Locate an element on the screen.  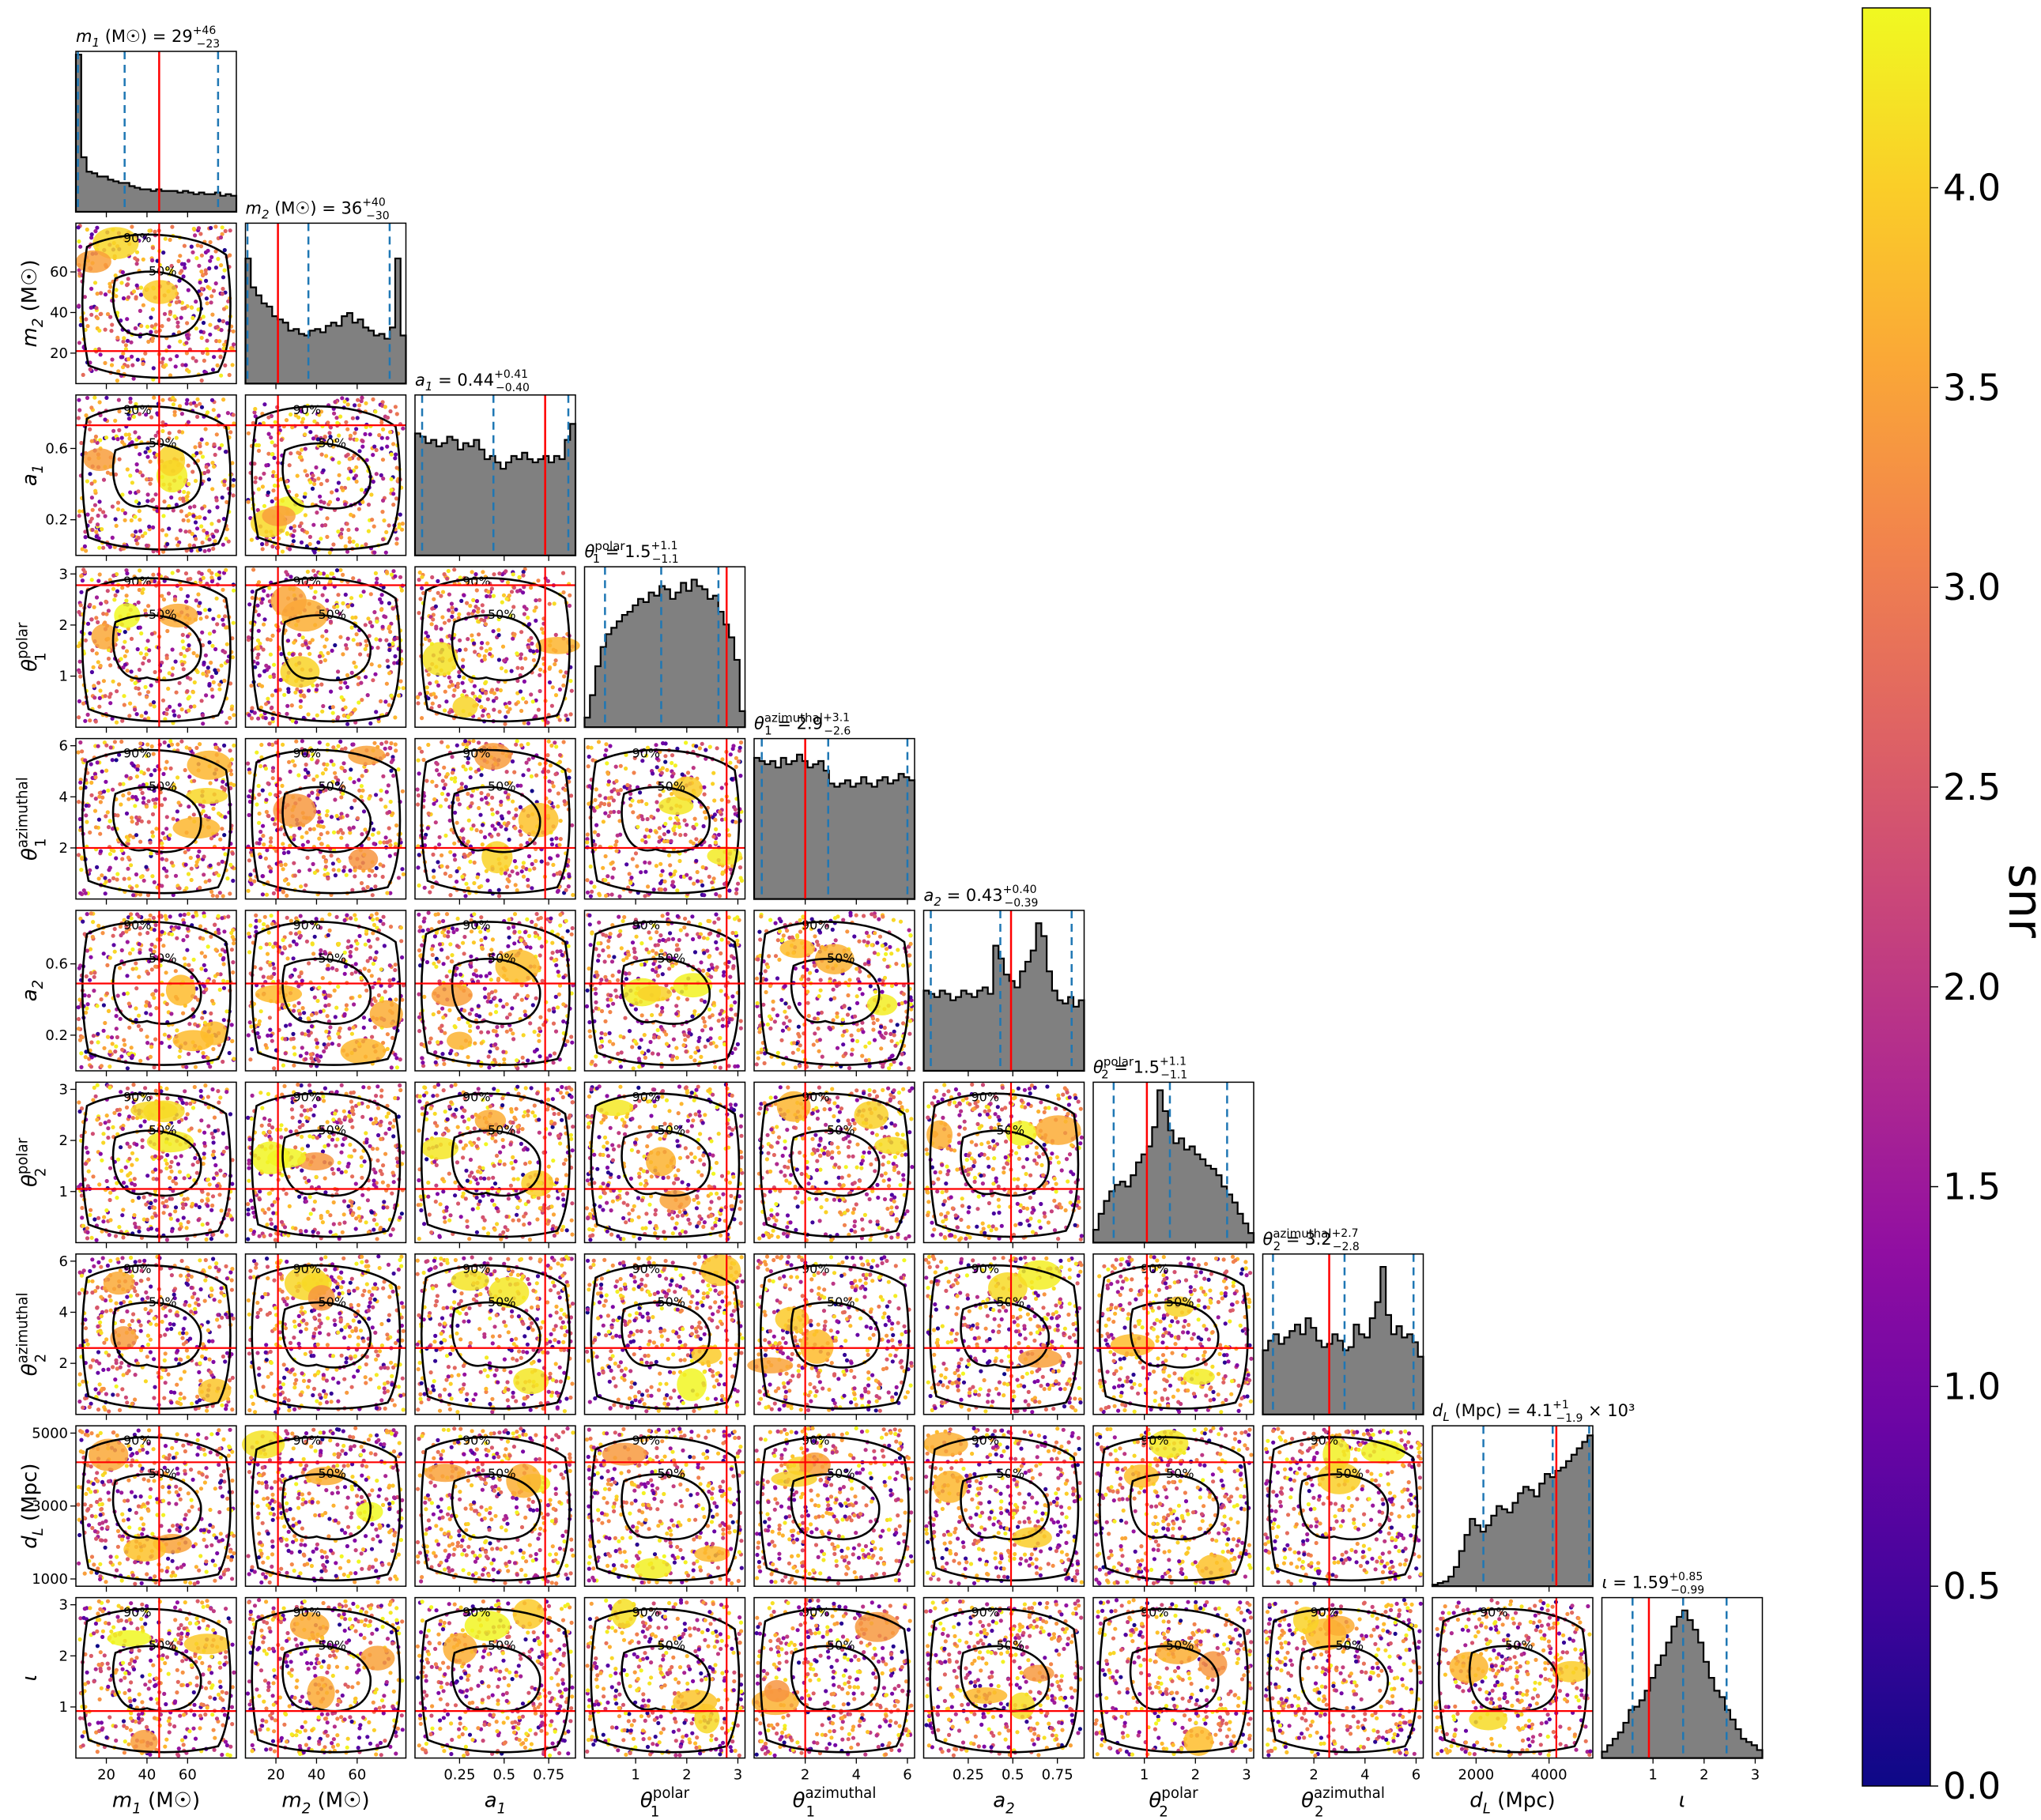
high-snr-cluster is located at coordinates (364, 859).